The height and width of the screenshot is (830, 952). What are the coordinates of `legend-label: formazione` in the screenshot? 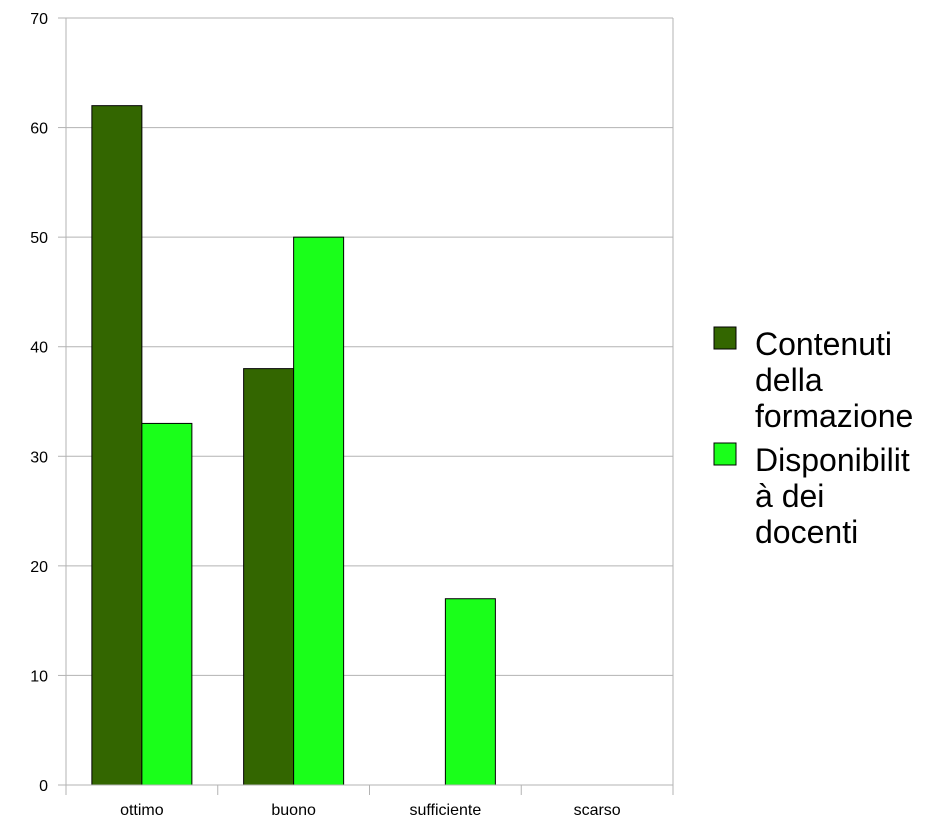 It's located at (834, 416).